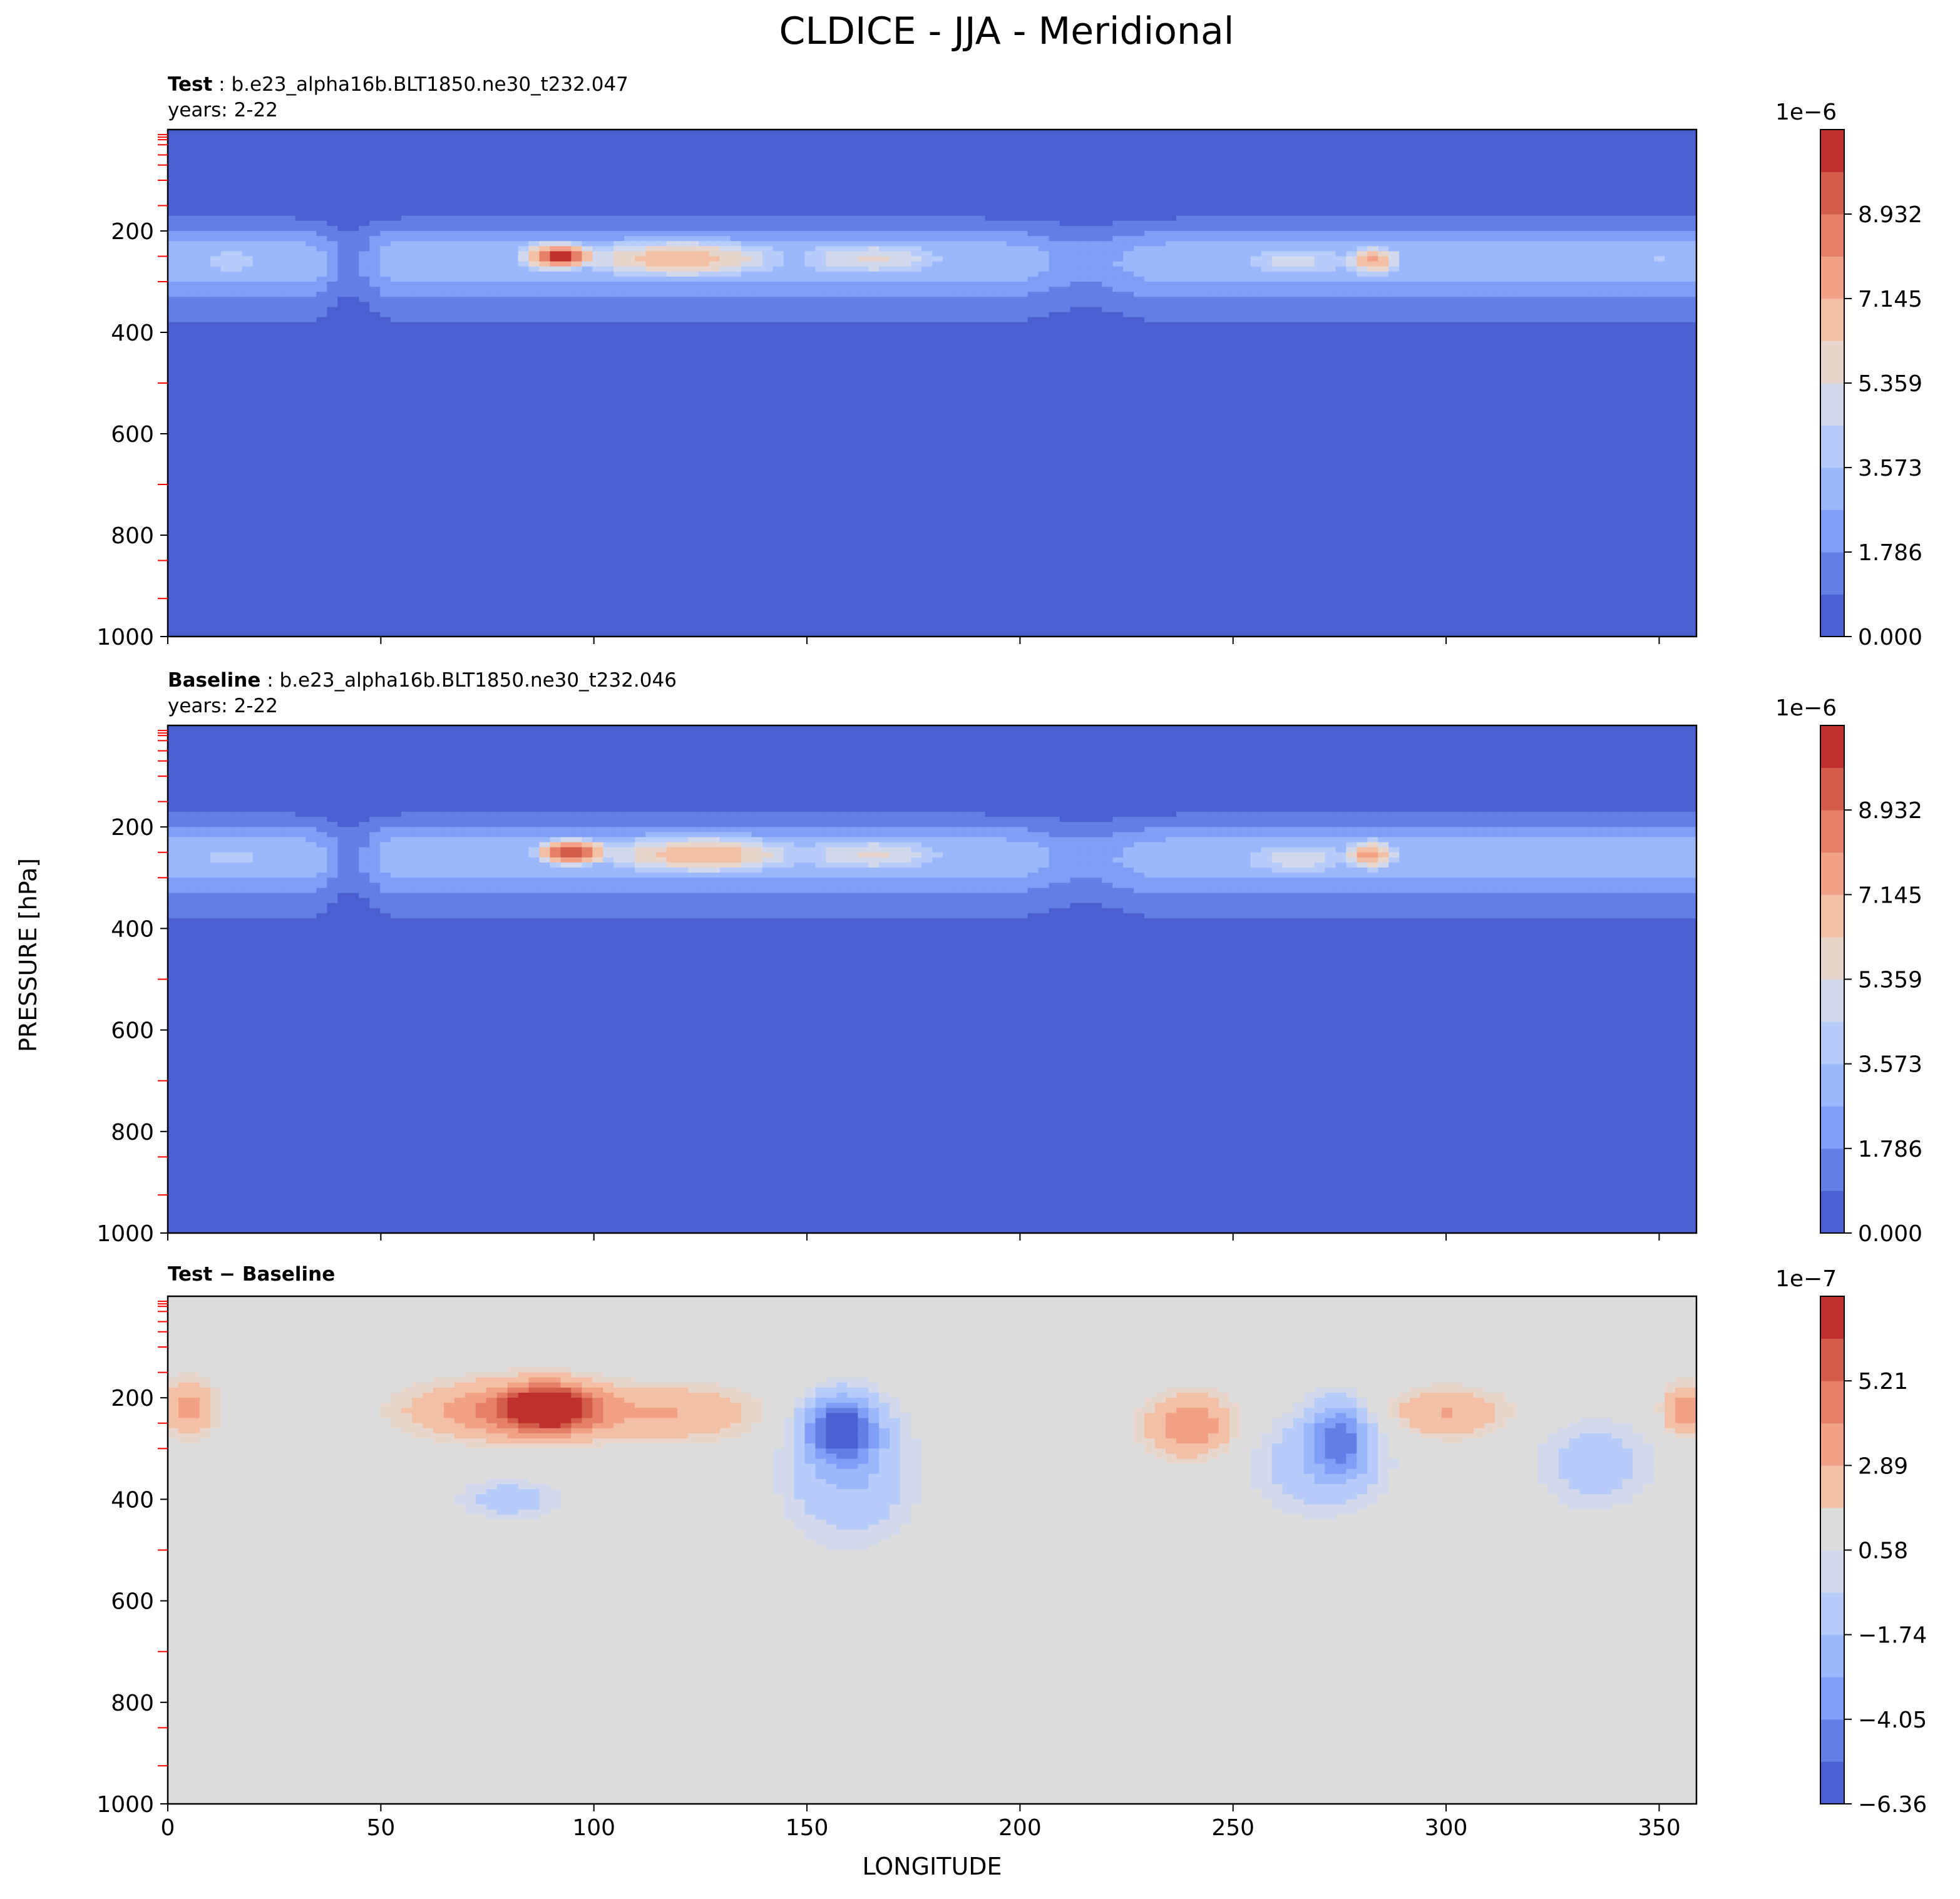 The image size is (1960, 1899). What do you see at coordinates (1806, 1279) in the screenshot?
I see `colorbar-exponent: 1e−7` at bounding box center [1806, 1279].